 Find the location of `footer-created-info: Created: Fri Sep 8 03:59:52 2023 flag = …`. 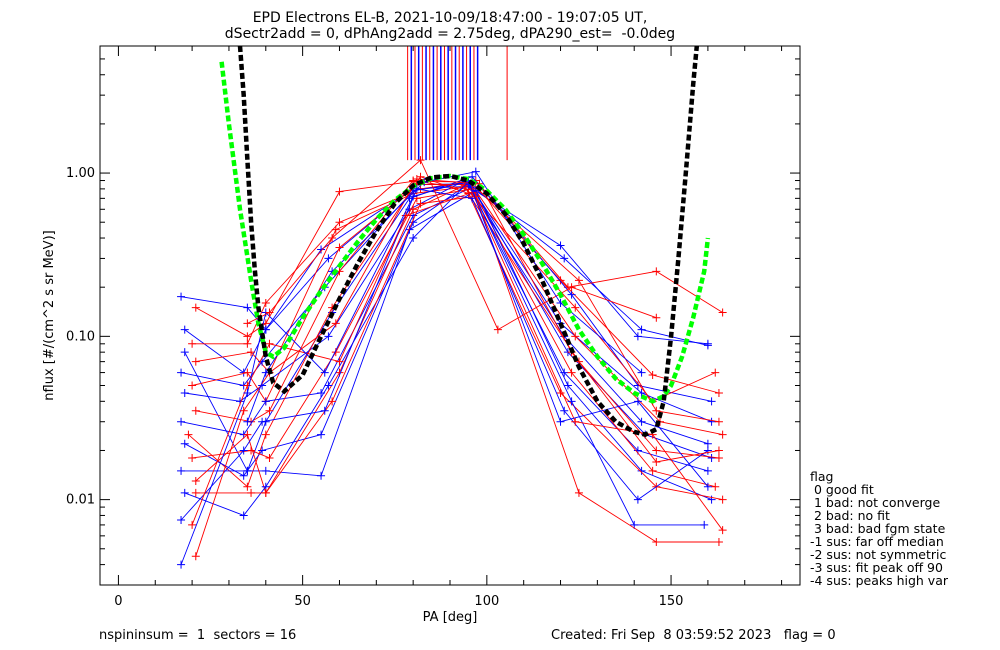

footer-created-info: Created: Fri Sep 8 03:59:52 2023 flag = … is located at coordinates (693, 635).